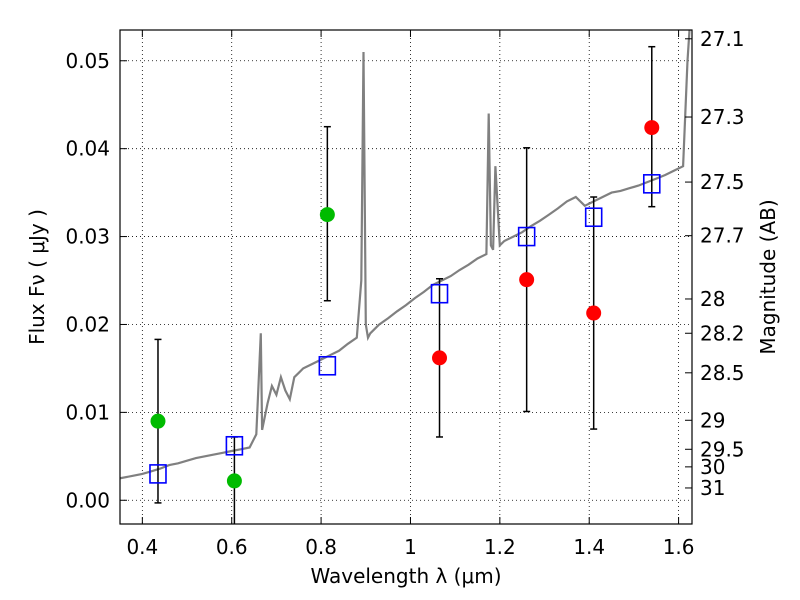 The image size is (800, 600). I want to click on magnitude-tick-label: 28.2, so click(722, 333).